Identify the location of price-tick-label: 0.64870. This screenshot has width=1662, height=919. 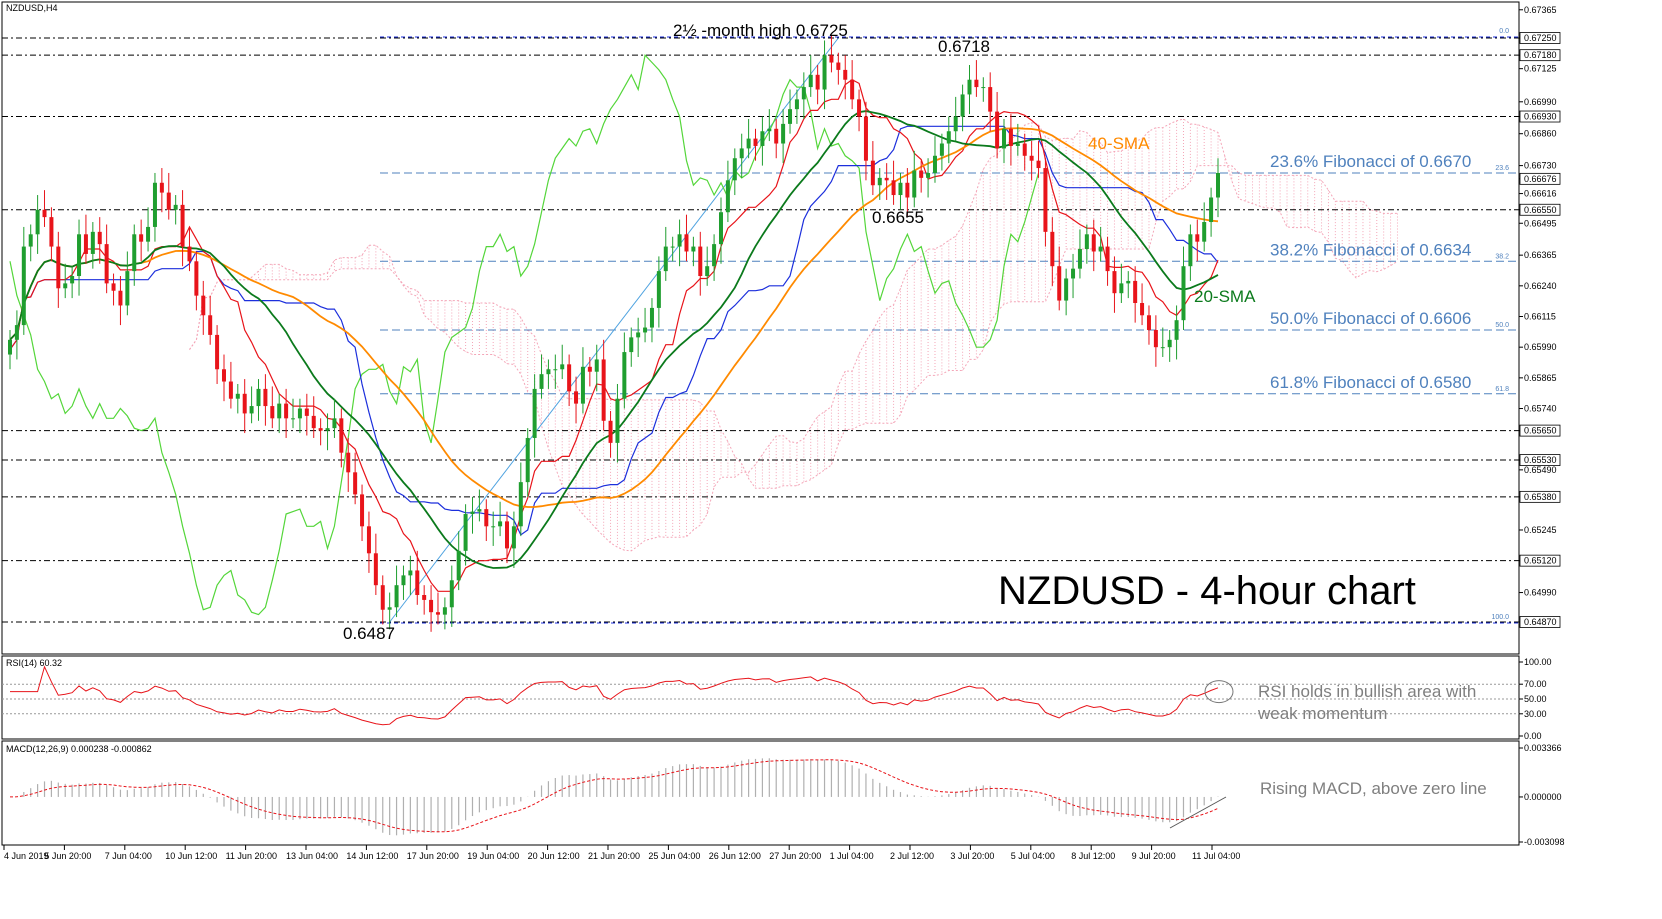
(1540, 622).